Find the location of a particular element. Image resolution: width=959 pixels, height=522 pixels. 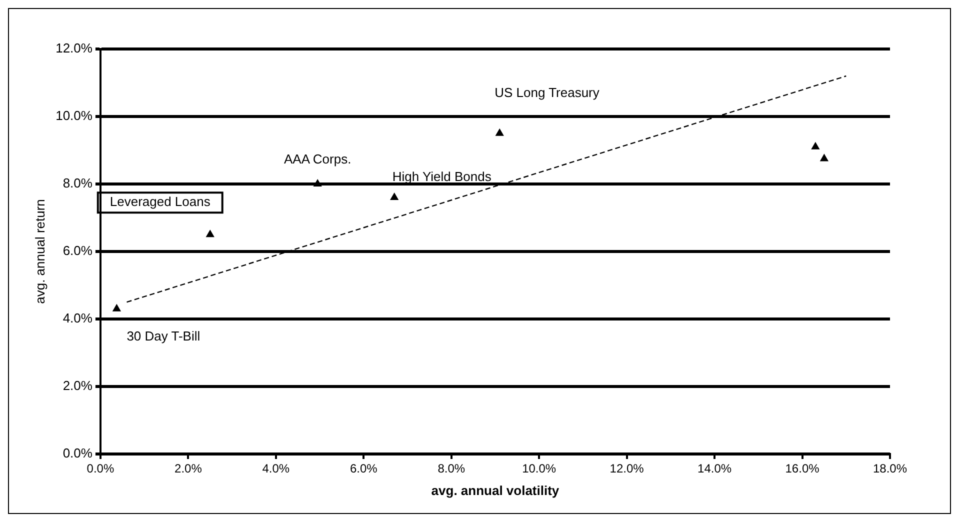

annotation: US Long Treasury is located at coordinates (547, 92).